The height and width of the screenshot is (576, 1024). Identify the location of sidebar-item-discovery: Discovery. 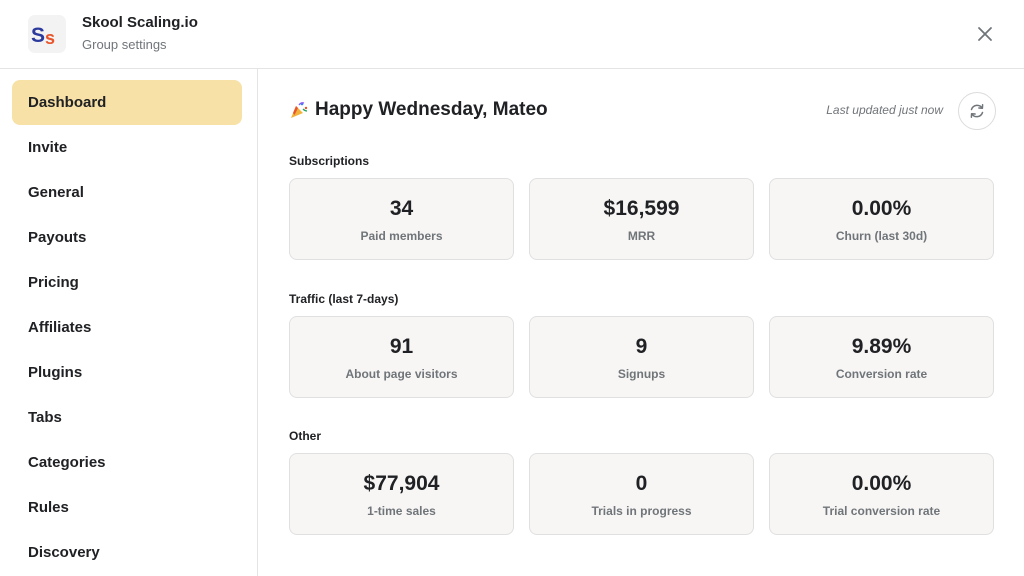
(127, 552).